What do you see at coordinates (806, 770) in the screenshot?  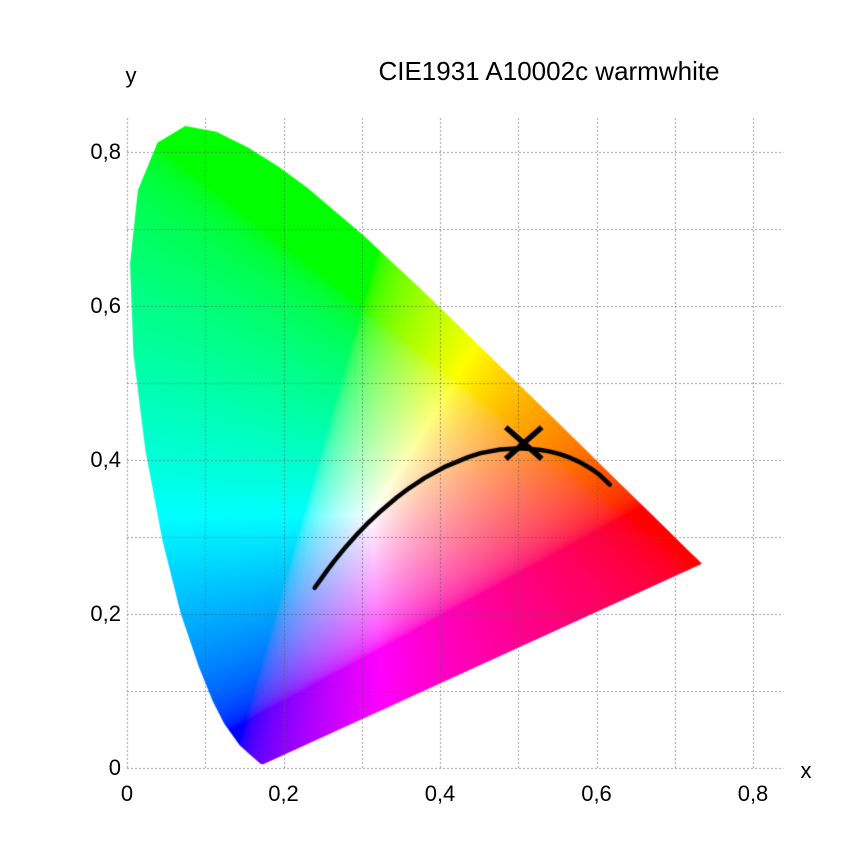 I see `x-axis-label: x` at bounding box center [806, 770].